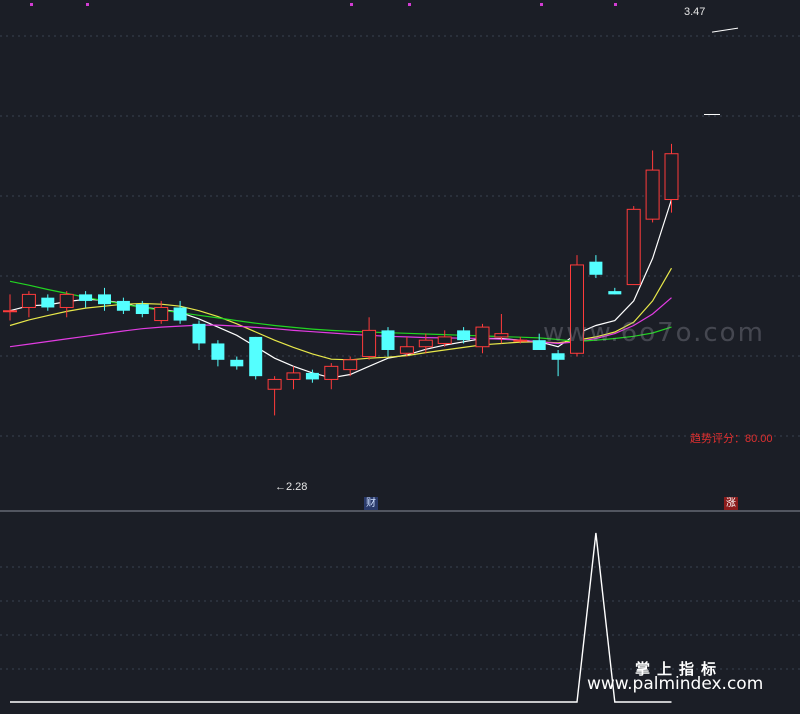  What do you see at coordinates (725, 30) in the screenshot?
I see `high-marker-arrow` at bounding box center [725, 30].